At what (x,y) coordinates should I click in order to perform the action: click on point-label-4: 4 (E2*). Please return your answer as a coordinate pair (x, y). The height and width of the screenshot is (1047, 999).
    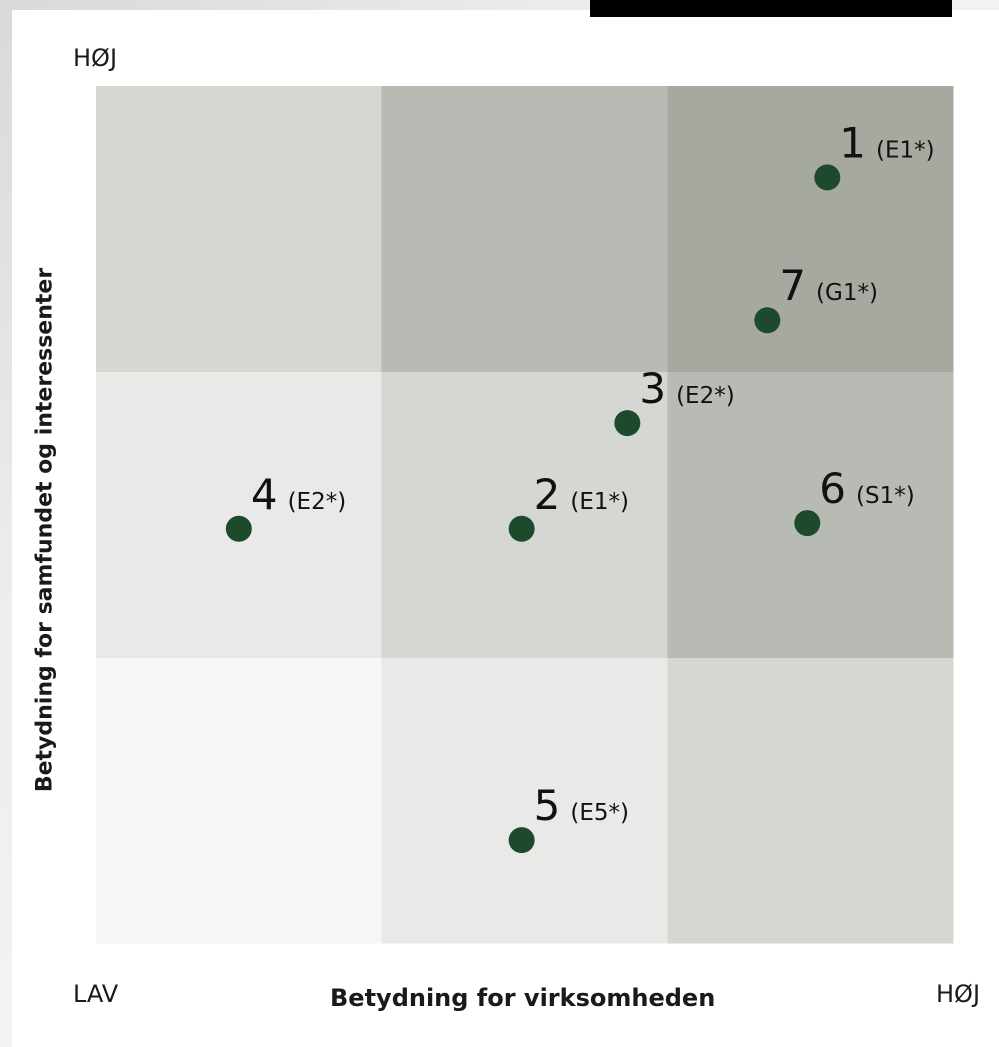
    Looking at the image, I should click on (298, 494).